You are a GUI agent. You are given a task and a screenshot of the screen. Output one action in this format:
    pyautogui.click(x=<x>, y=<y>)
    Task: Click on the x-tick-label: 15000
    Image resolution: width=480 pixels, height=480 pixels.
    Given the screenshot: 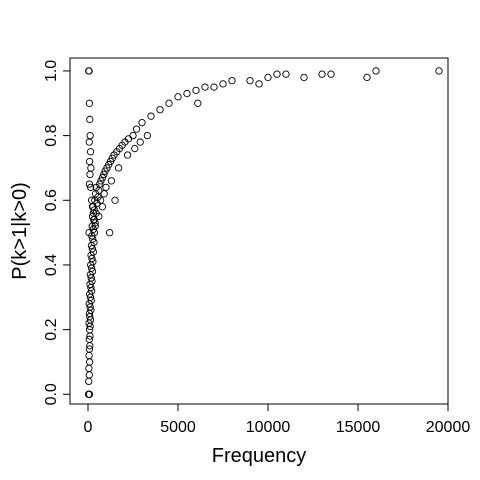 What is the action you would take?
    pyautogui.click(x=358, y=427)
    